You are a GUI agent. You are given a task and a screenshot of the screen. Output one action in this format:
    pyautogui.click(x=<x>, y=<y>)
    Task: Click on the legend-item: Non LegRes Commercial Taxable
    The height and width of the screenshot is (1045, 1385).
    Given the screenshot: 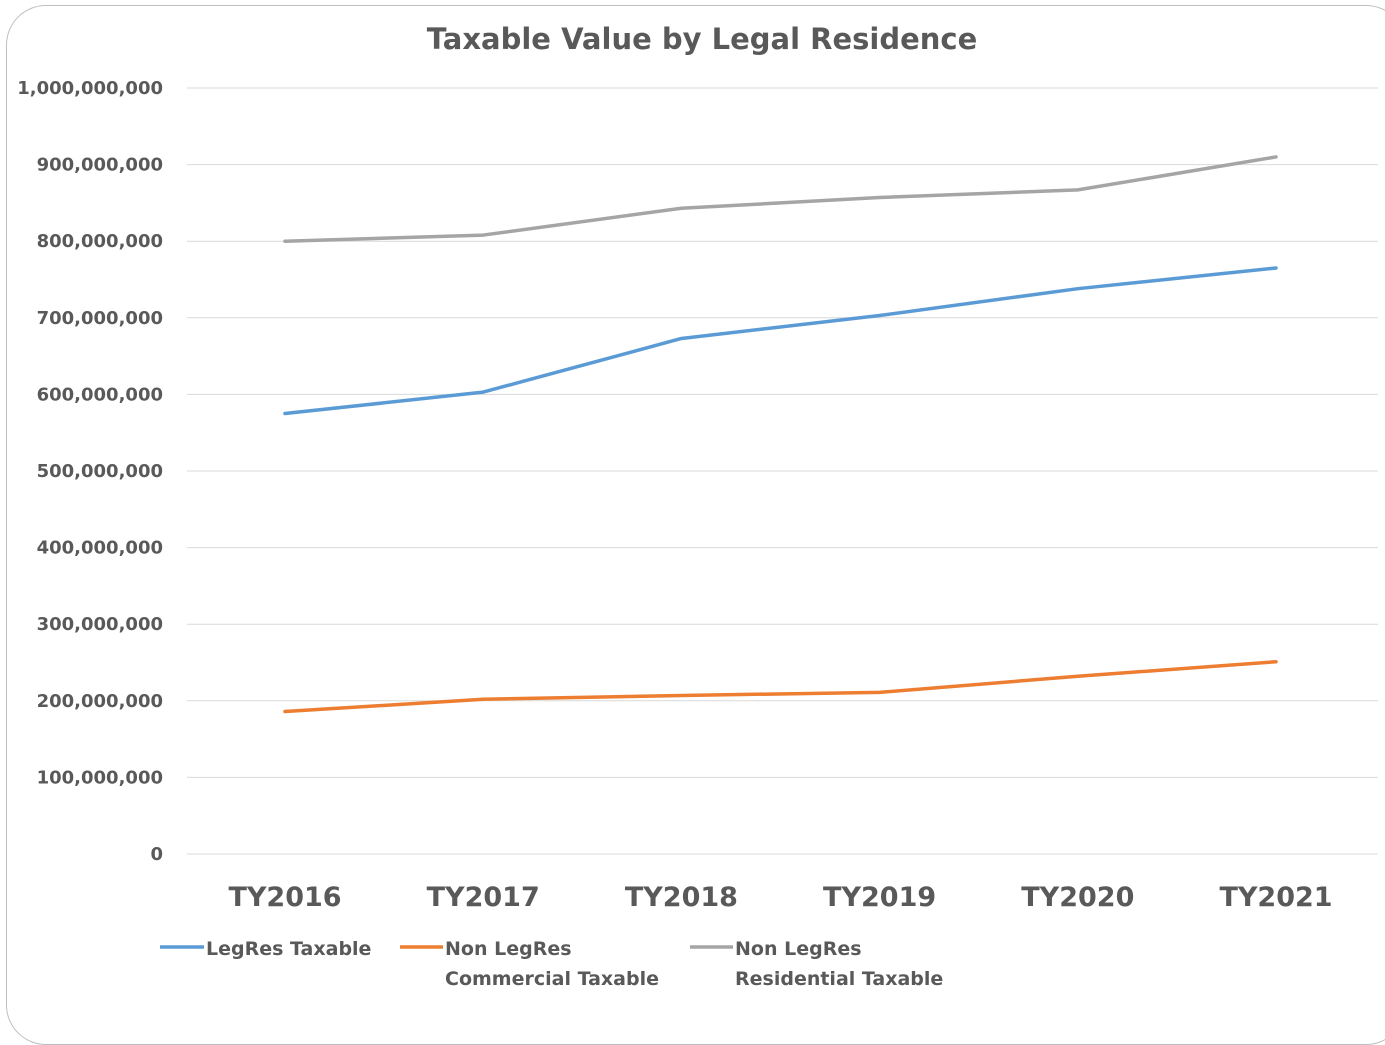 What is the action you would take?
    pyautogui.click(x=529, y=964)
    